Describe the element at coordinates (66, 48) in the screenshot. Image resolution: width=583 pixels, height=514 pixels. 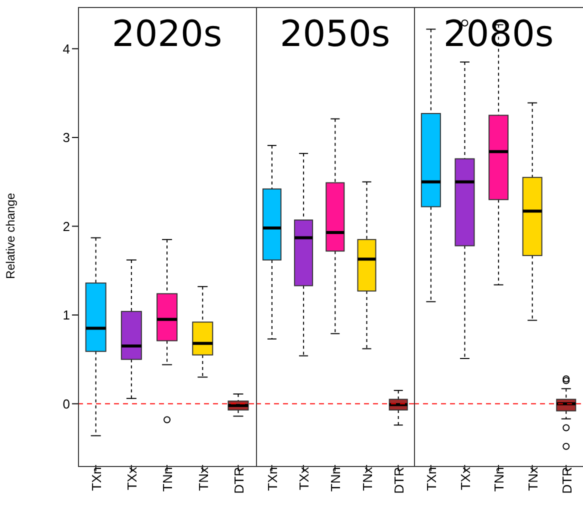
I see `y-tick-label: 4` at that location.